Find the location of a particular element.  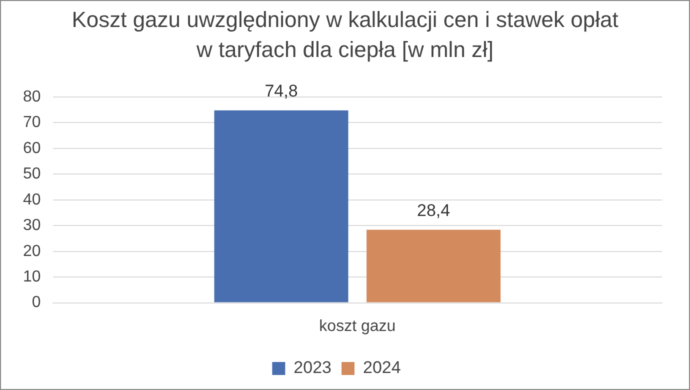

y-tick-label: 80 is located at coordinates (32, 97).